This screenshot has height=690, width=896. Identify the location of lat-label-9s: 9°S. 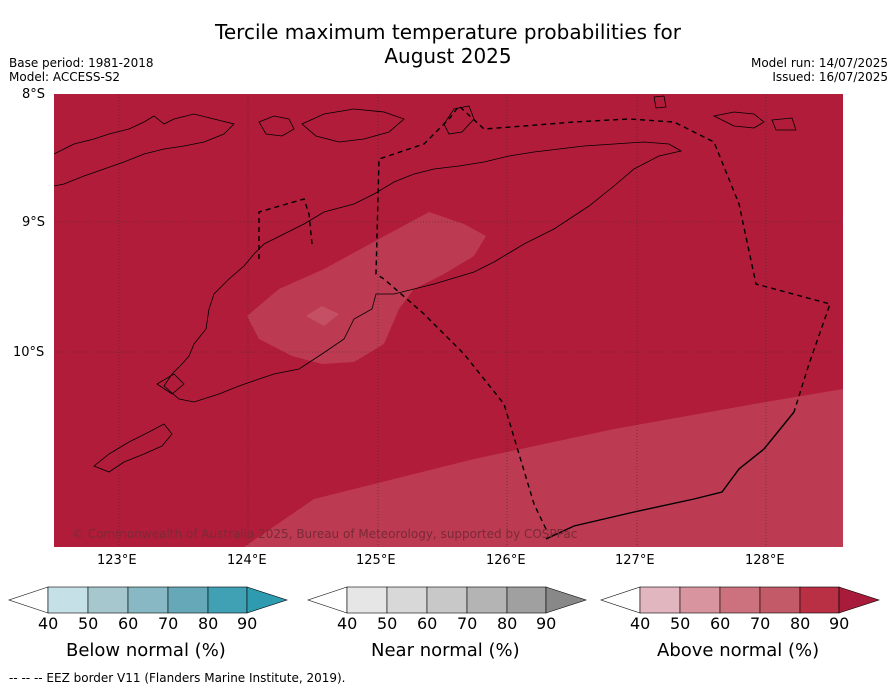
(34, 222).